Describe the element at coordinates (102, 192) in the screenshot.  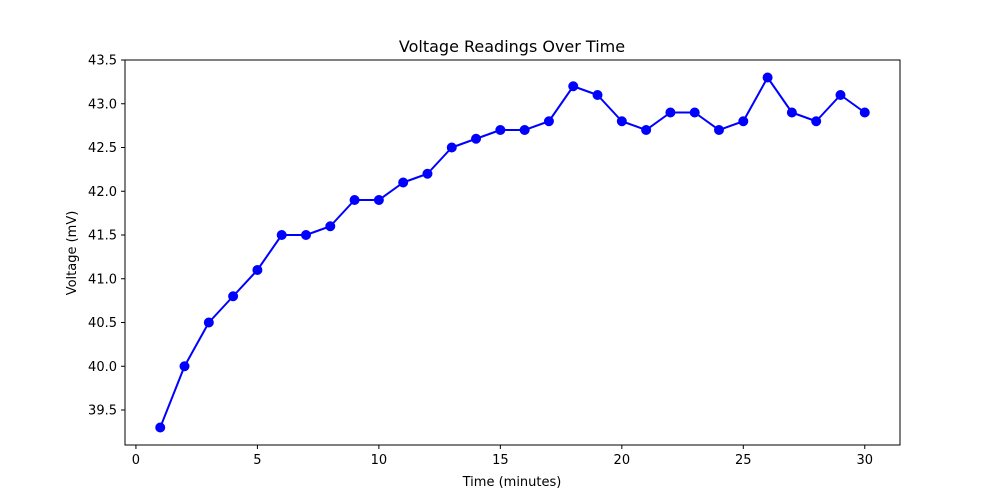
I see `y-tick-label: 42.0` at that location.